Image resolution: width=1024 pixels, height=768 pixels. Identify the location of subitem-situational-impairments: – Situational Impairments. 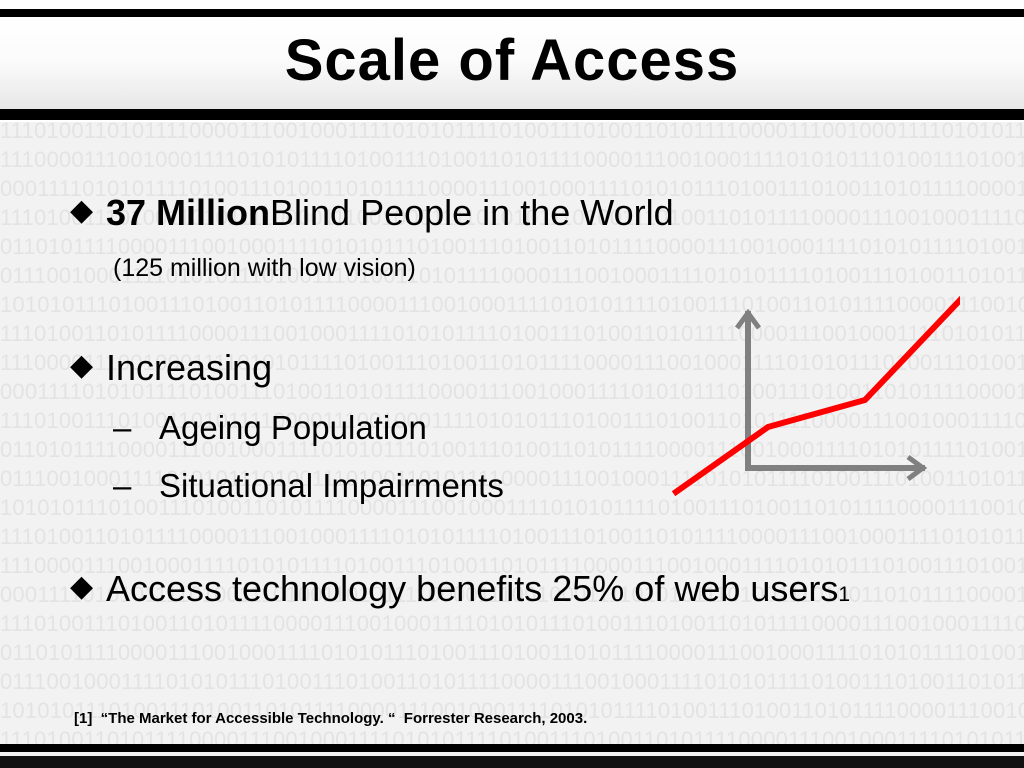
(308, 486).